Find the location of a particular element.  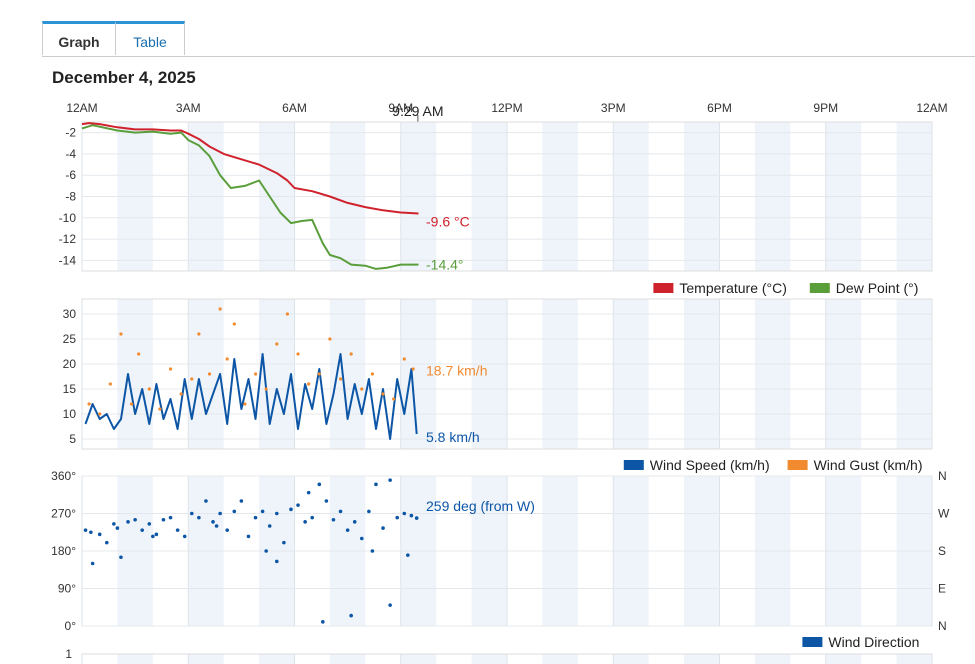

legend-label: Dew Point (°) is located at coordinates (877, 288).